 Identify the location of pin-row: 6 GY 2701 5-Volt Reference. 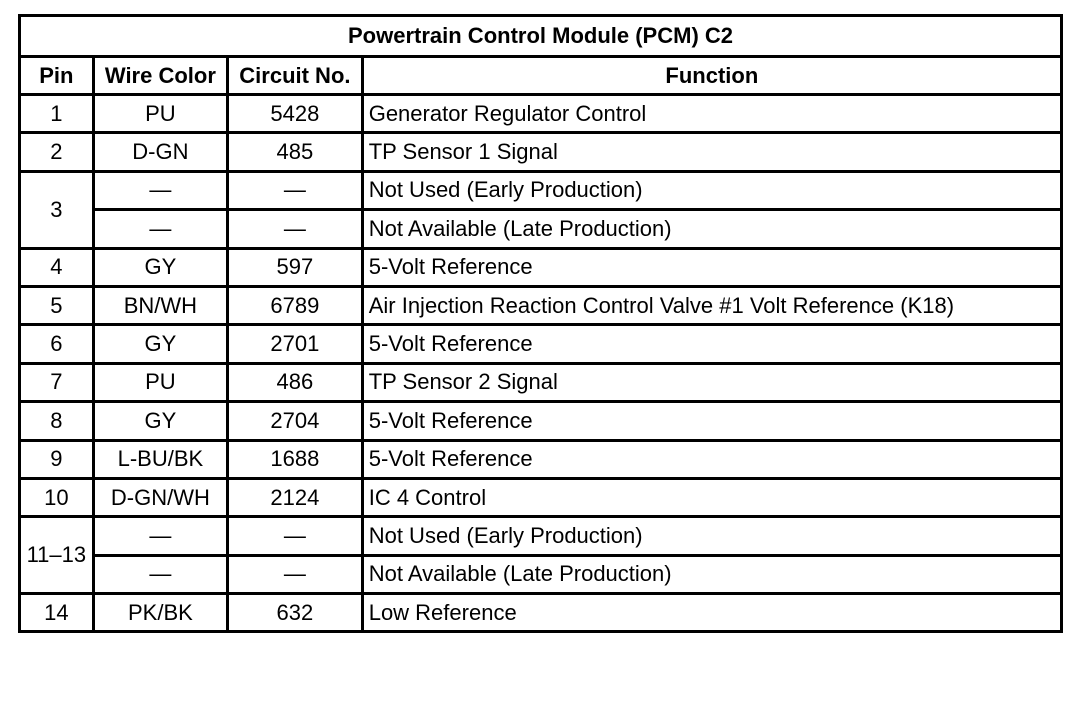
(541, 344).